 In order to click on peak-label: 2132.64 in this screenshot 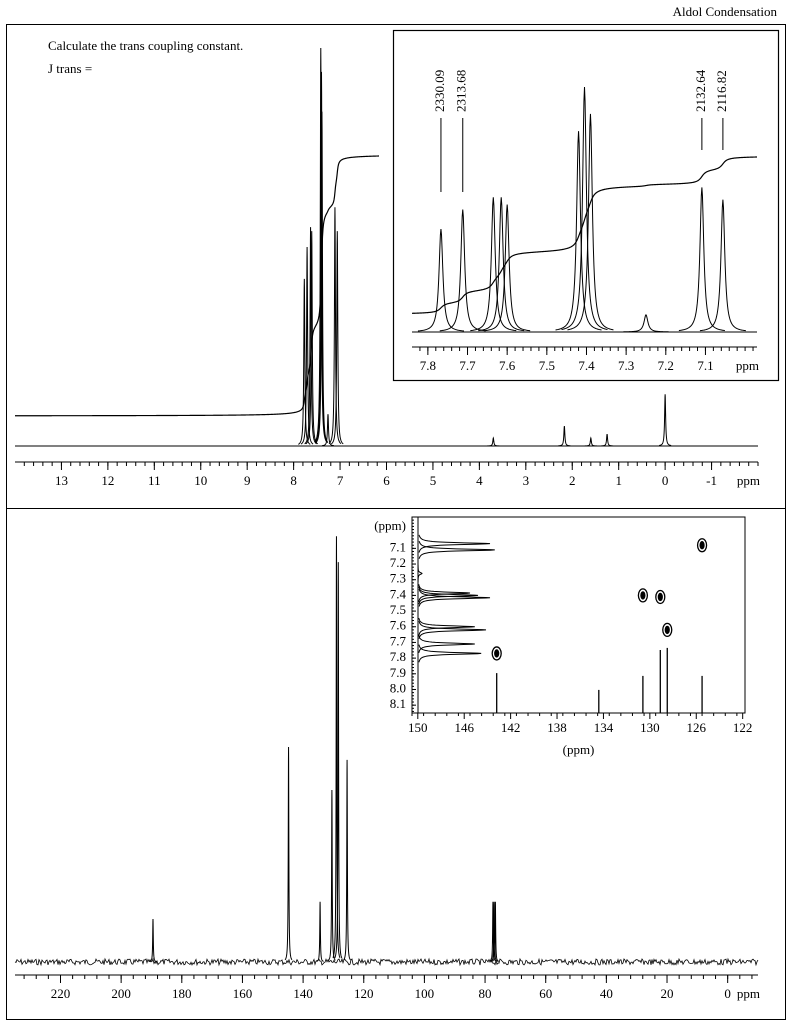, I will do `click(700, 90)`.